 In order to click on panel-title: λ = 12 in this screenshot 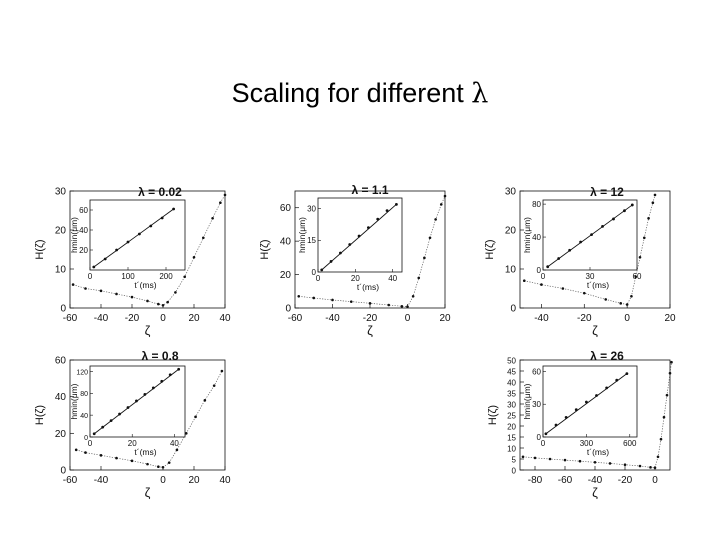, I will do `click(607, 192)`.